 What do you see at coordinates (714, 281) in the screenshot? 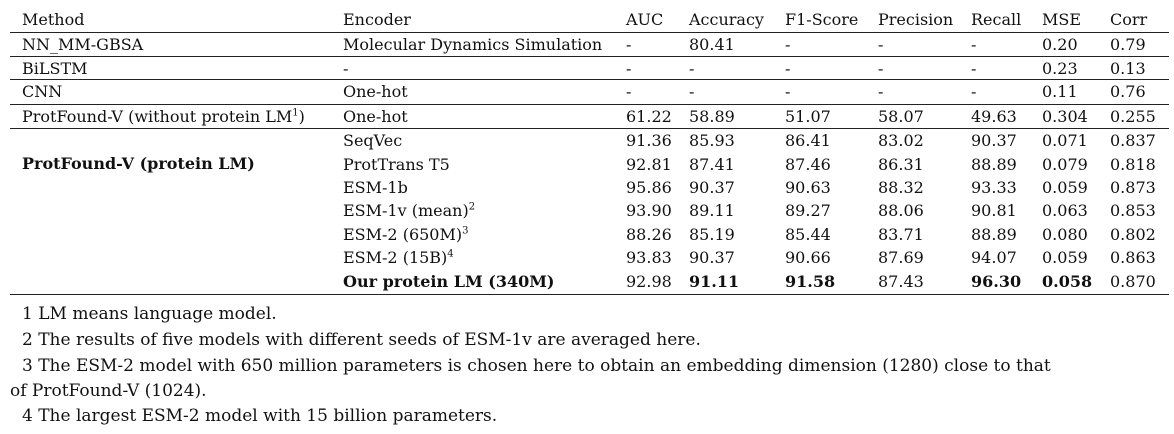
I see `table-cell-accuracy: 91.11` at bounding box center [714, 281].